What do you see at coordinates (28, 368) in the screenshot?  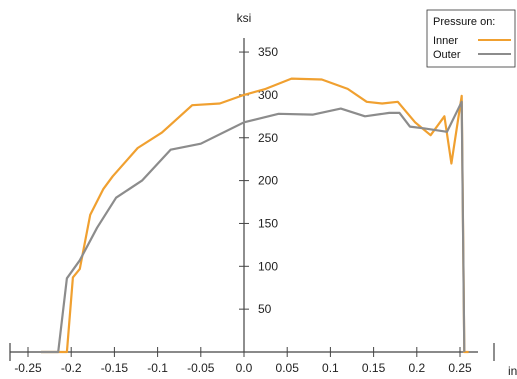 I see `x-tick-label: -0.25` at bounding box center [28, 368].